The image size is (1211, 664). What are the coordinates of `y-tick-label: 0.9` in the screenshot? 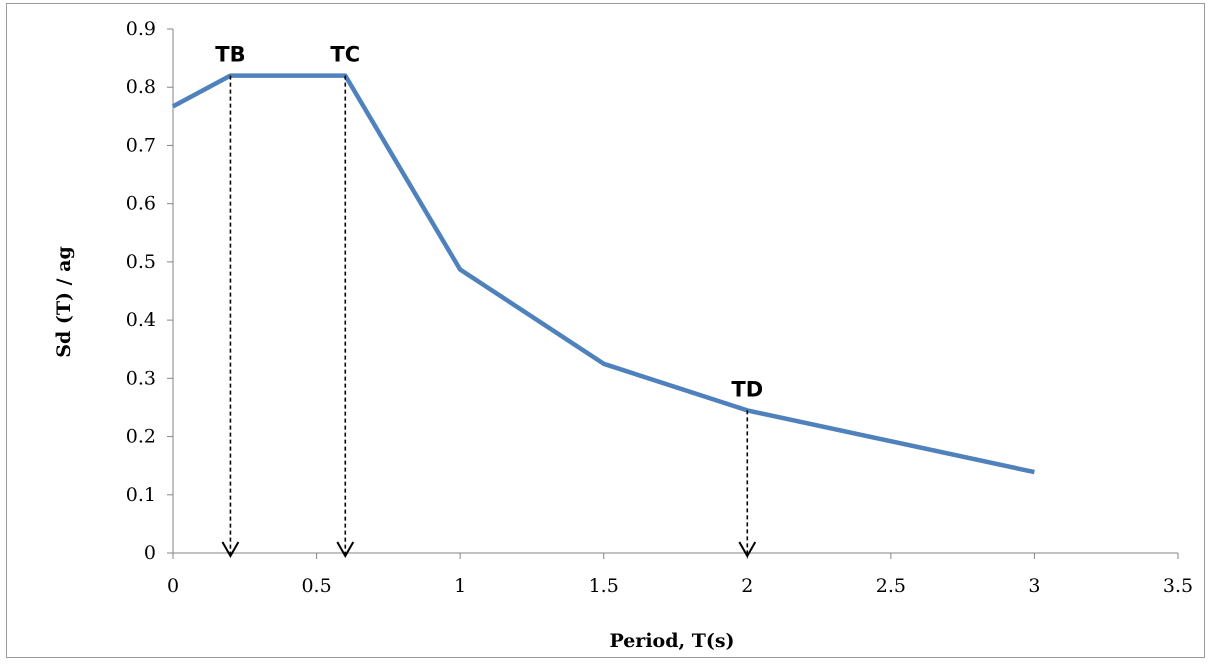 It's located at (141, 29).